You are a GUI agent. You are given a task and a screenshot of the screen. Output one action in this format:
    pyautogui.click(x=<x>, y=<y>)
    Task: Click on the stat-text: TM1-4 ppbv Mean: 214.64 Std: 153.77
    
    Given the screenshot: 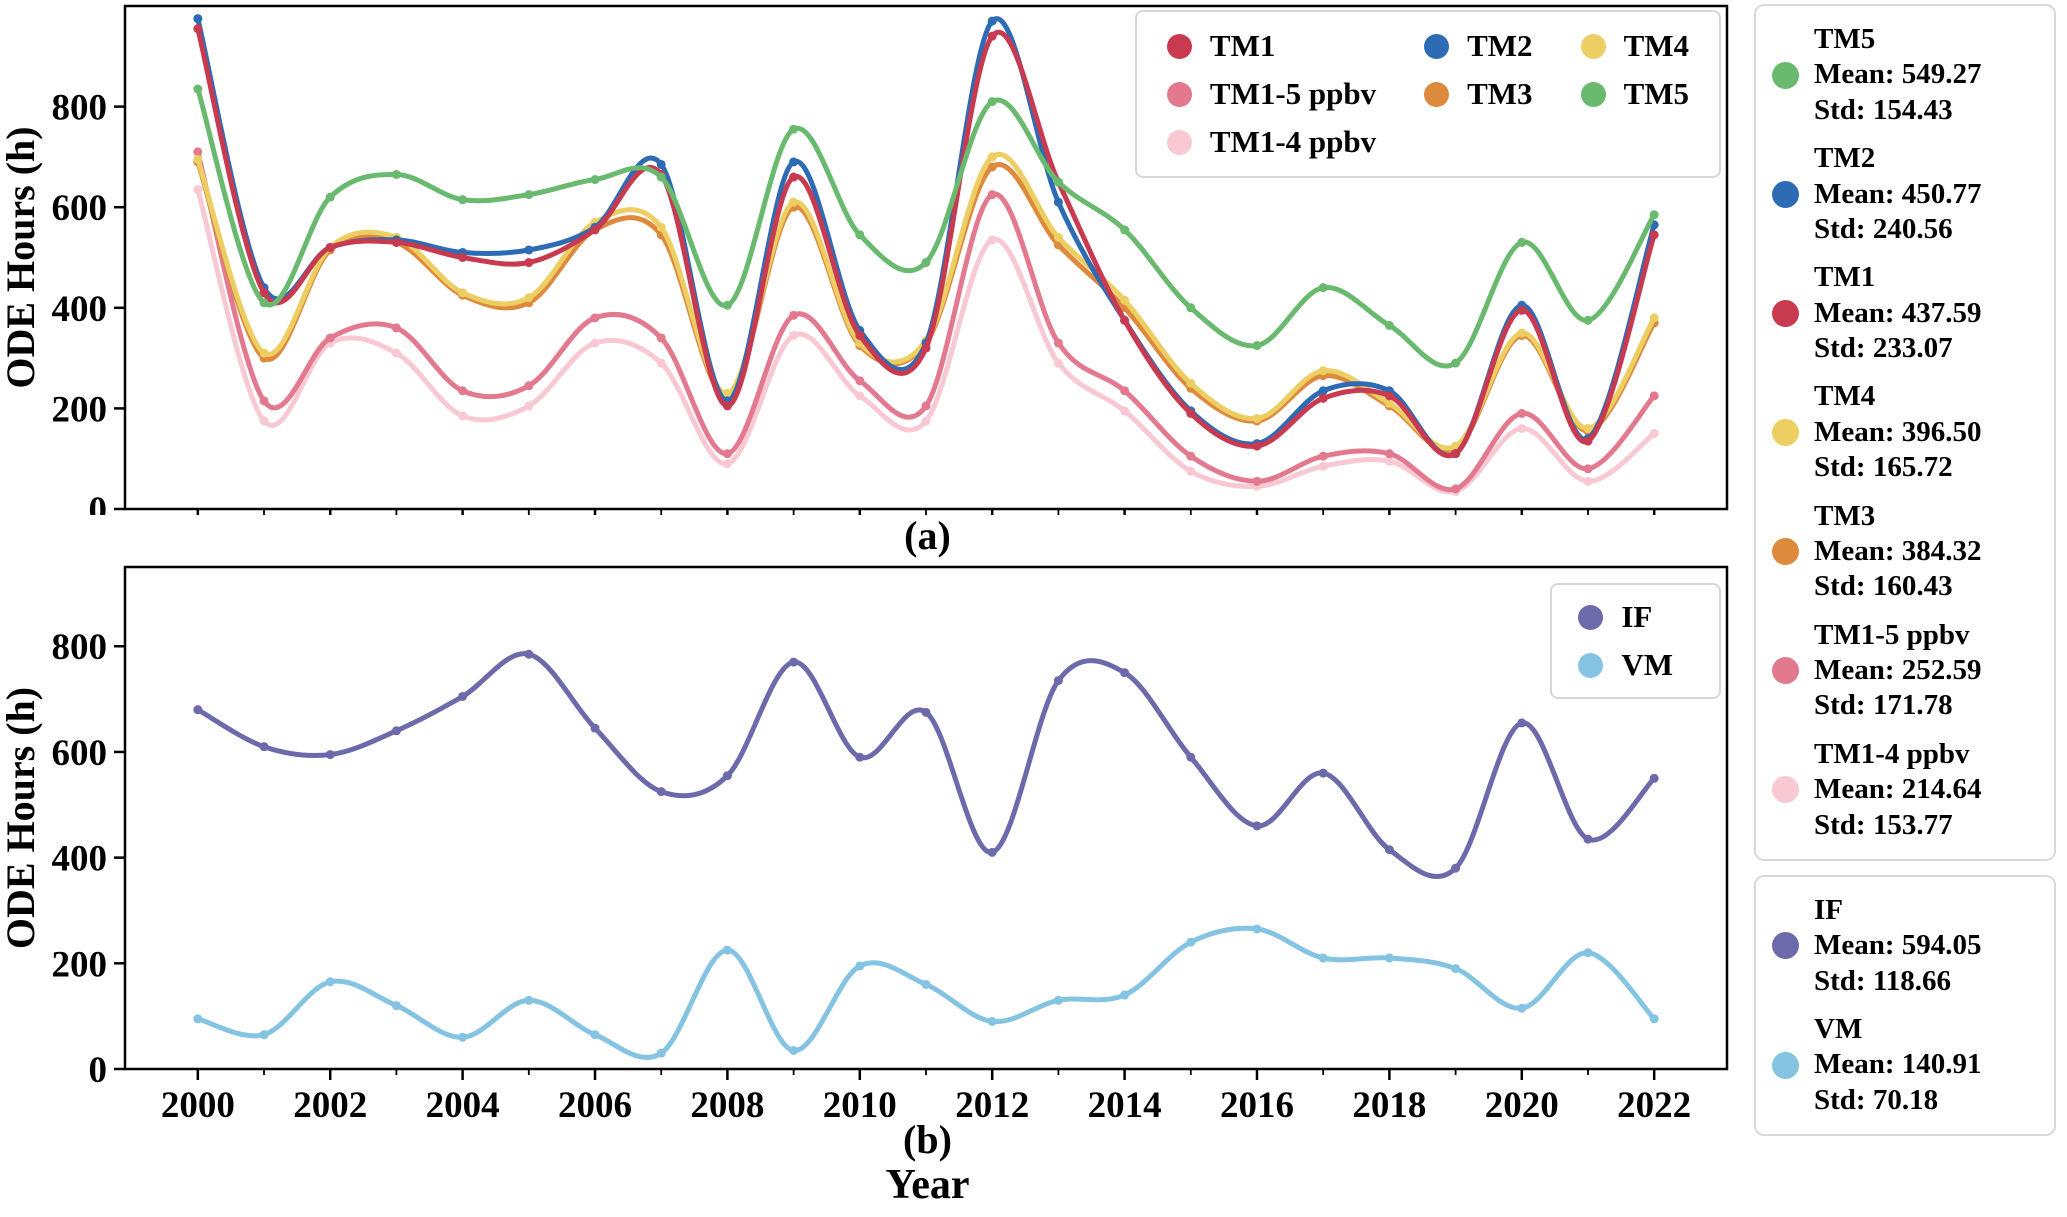 What is the action you would take?
    pyautogui.click(x=1898, y=790)
    